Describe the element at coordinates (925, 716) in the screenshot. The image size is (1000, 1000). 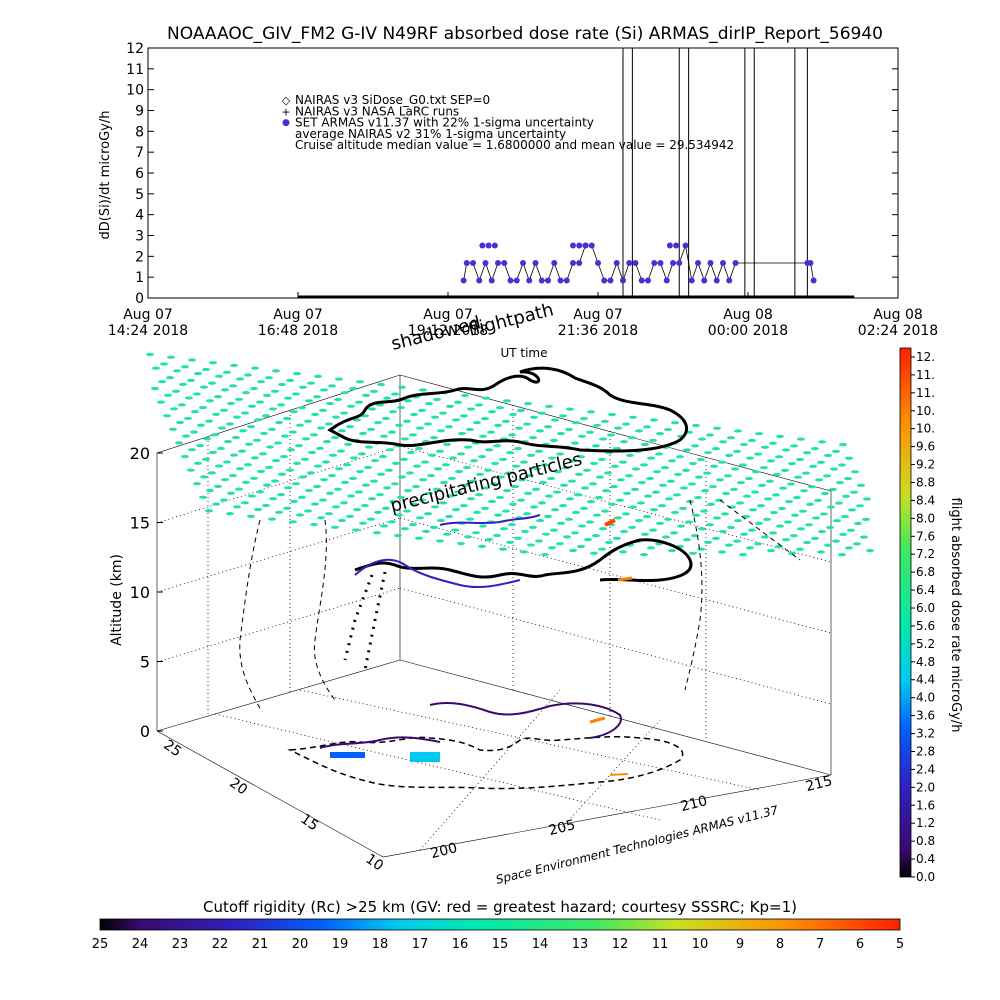
I see `dose-colorbar-tick-label: 3.6` at that location.